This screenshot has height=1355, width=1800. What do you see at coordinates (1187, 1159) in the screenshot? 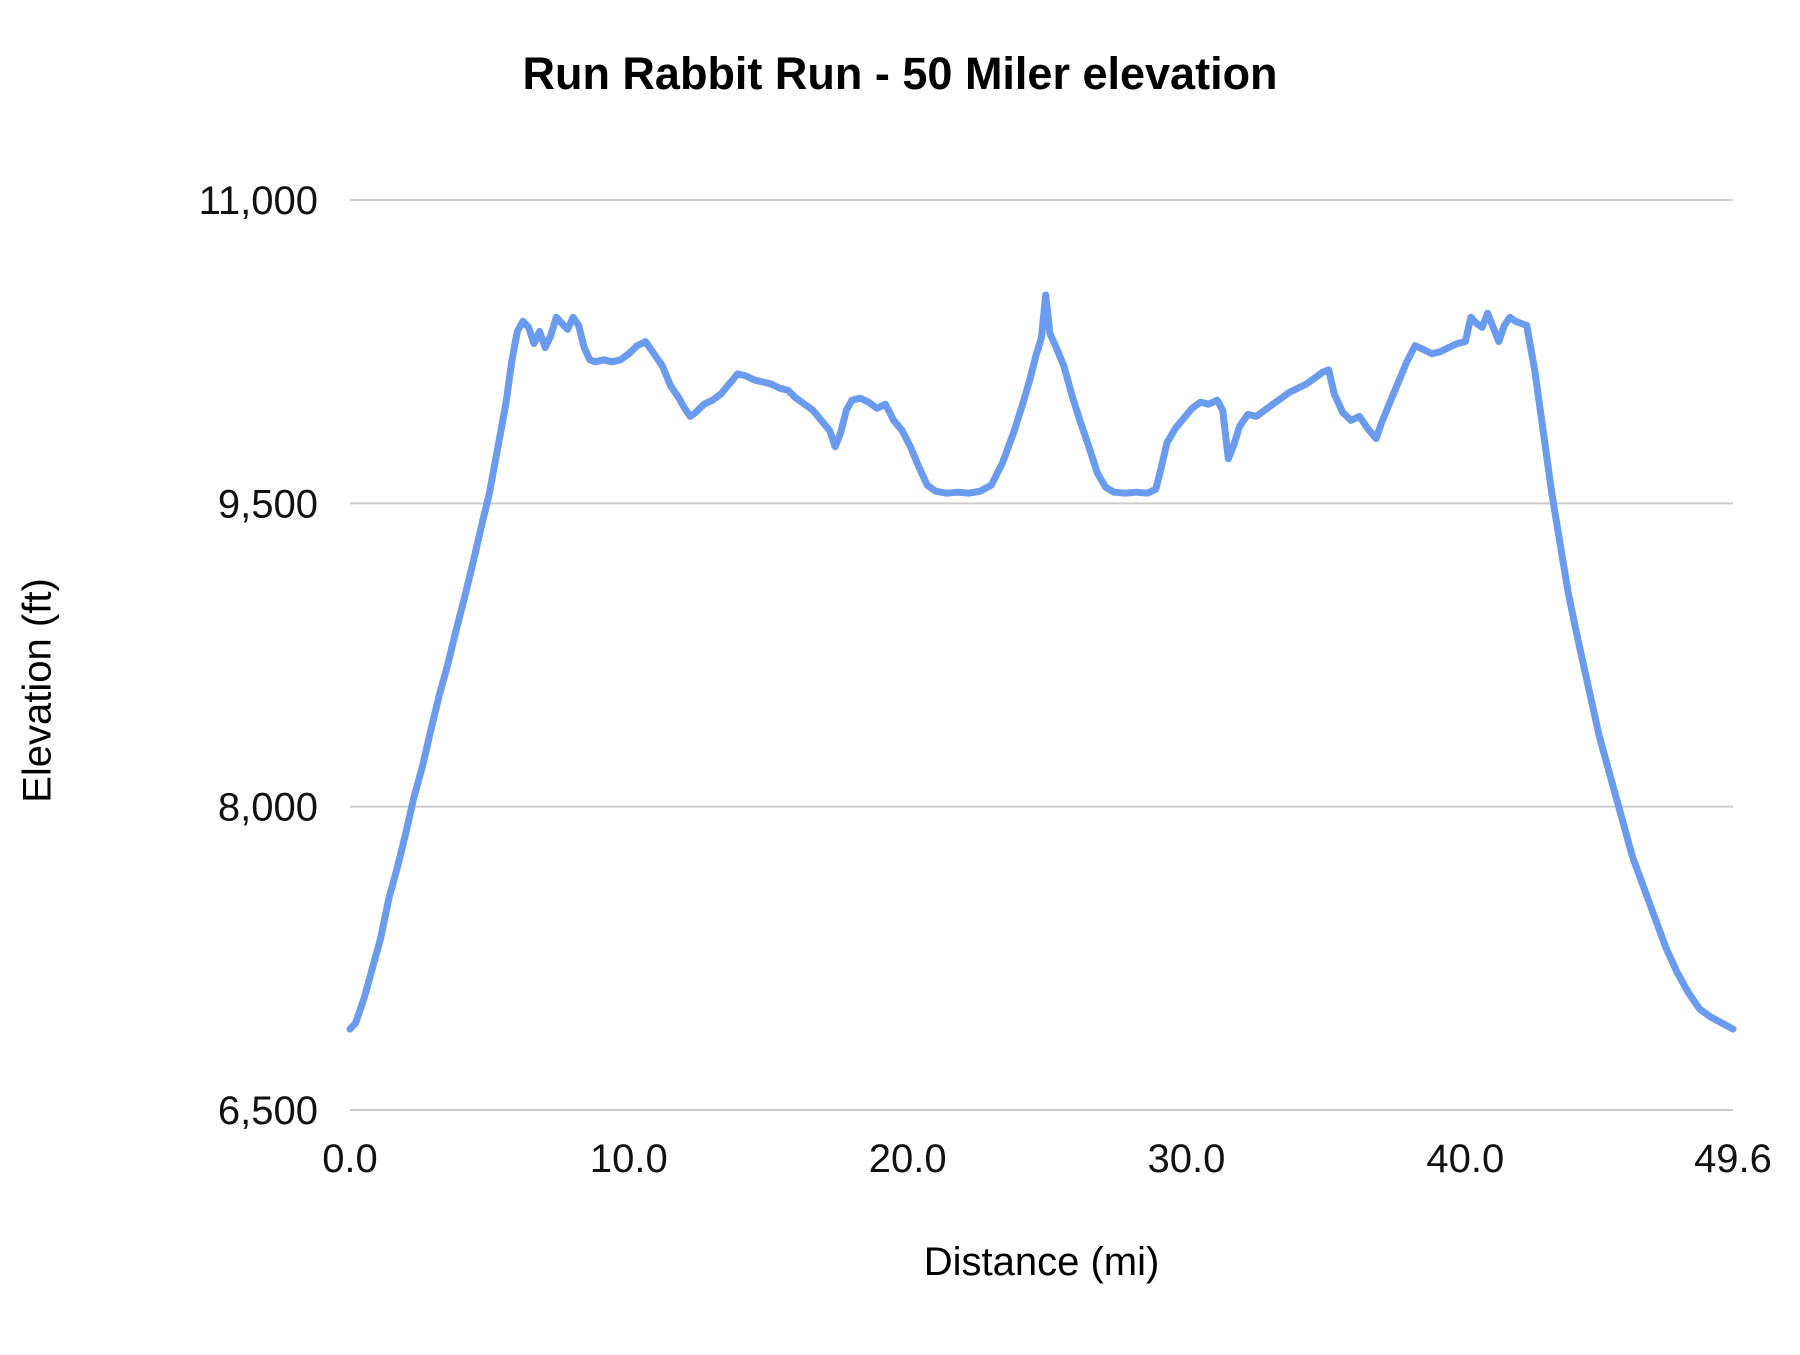
I see `x-tick-label: 30.0` at bounding box center [1187, 1159].